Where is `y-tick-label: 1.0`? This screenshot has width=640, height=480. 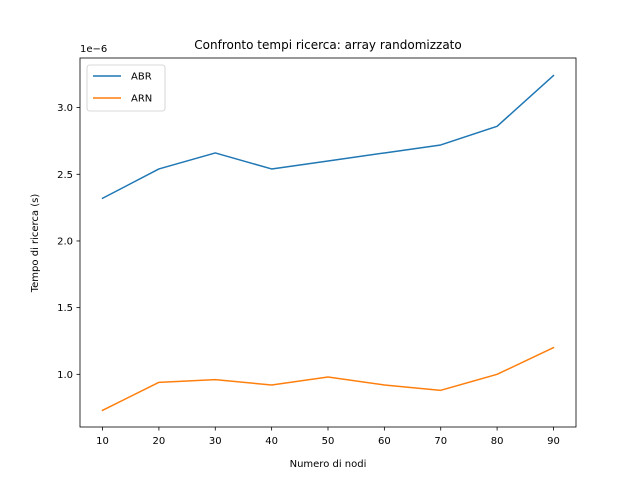 y-tick-label: 1.0 is located at coordinates (65, 375).